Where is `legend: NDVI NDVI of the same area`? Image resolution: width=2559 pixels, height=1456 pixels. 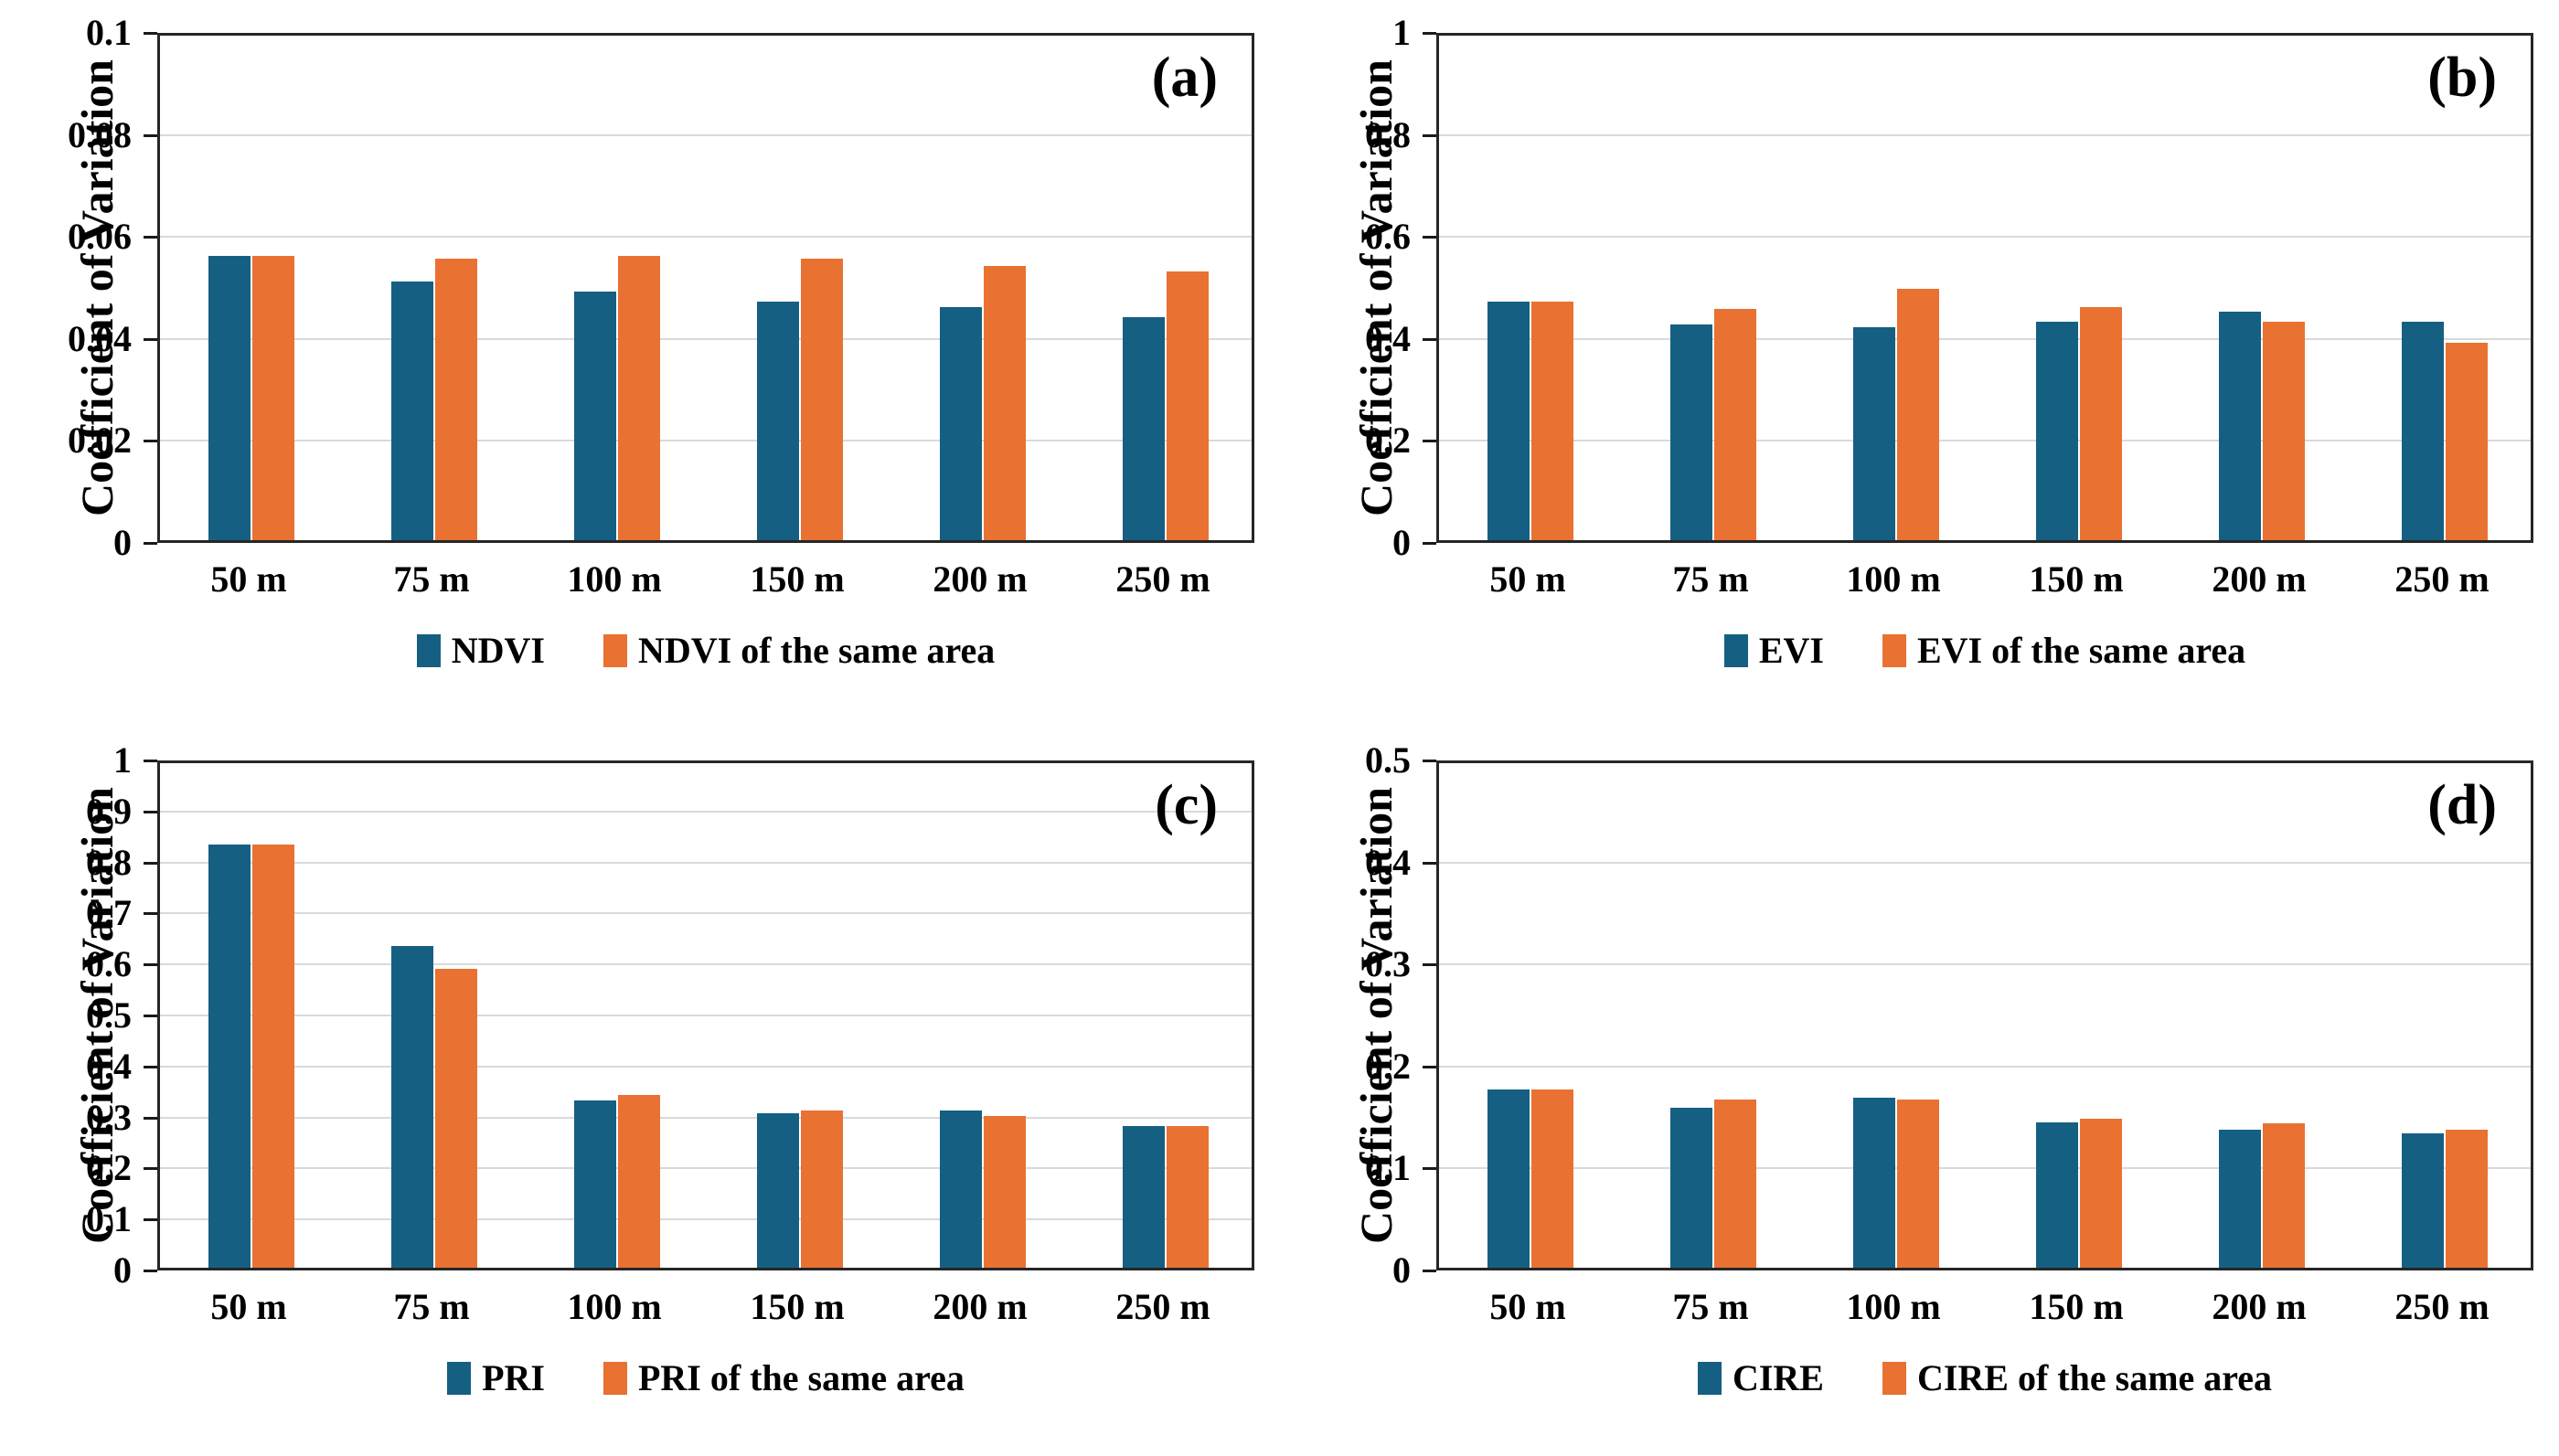 legend: NDVI NDVI of the same area is located at coordinates (705, 651).